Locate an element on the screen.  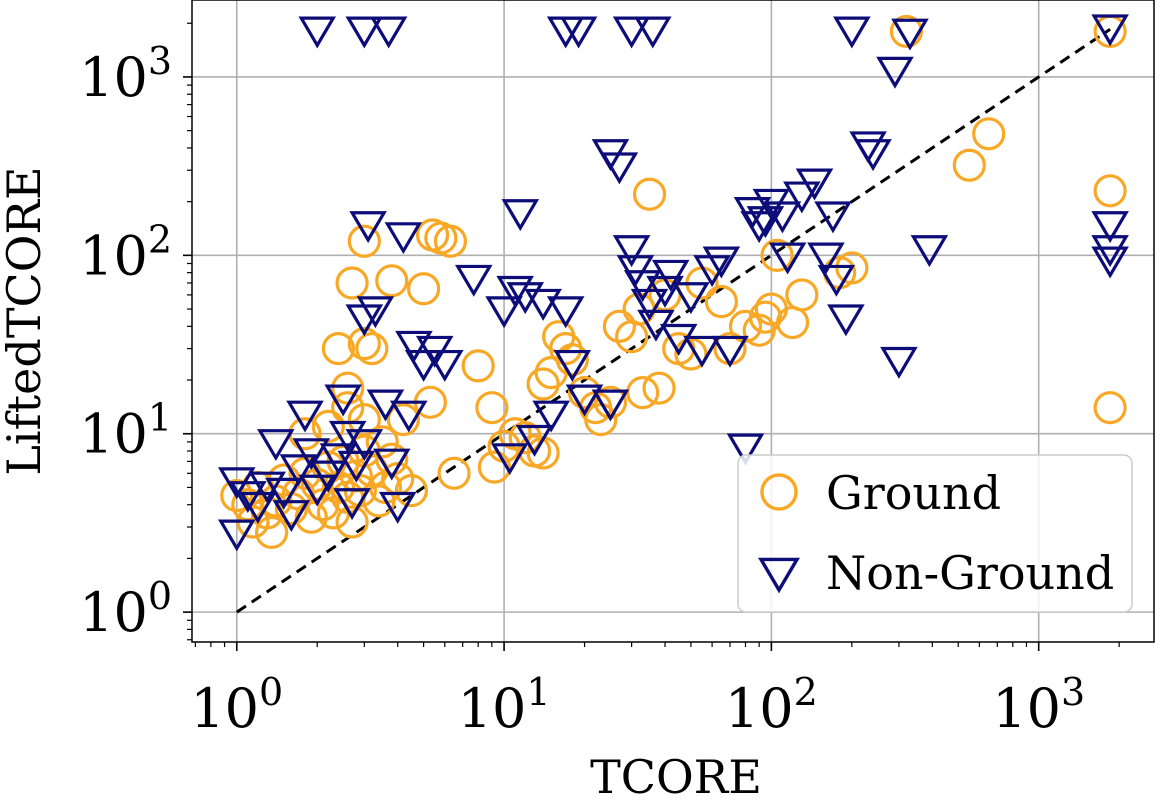
y-tick-label: 100 is located at coordinates (125, 609).